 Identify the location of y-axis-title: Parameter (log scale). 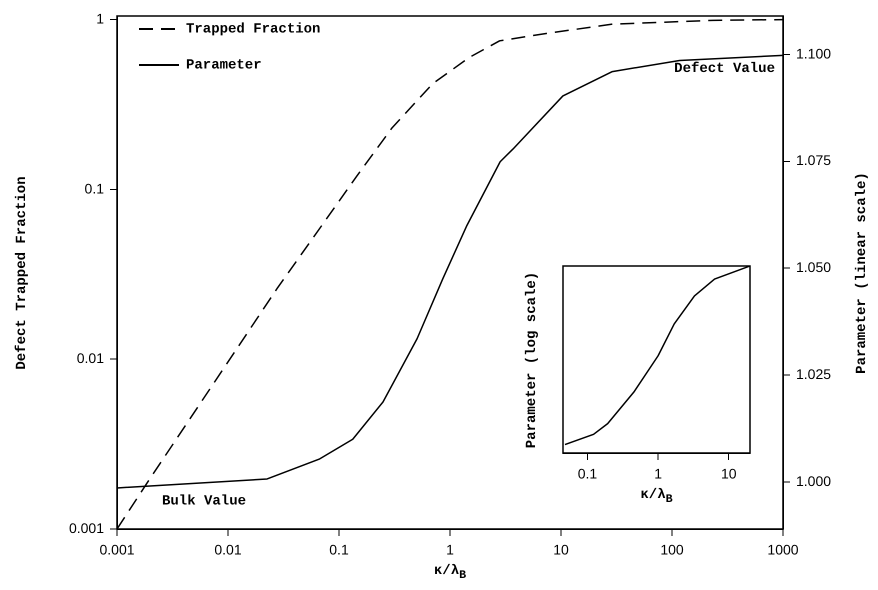
(532, 359).